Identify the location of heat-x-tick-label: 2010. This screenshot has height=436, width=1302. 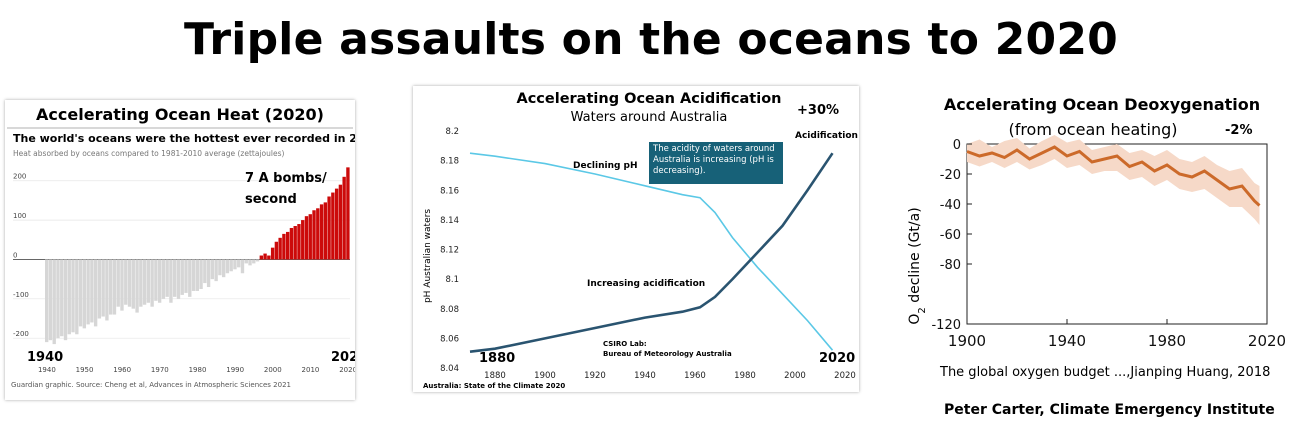
(311, 370).